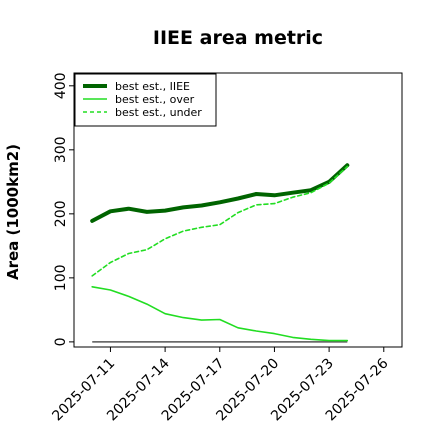  What do you see at coordinates (61, 85) in the screenshot?
I see `y-tick-label: 400` at bounding box center [61, 85].